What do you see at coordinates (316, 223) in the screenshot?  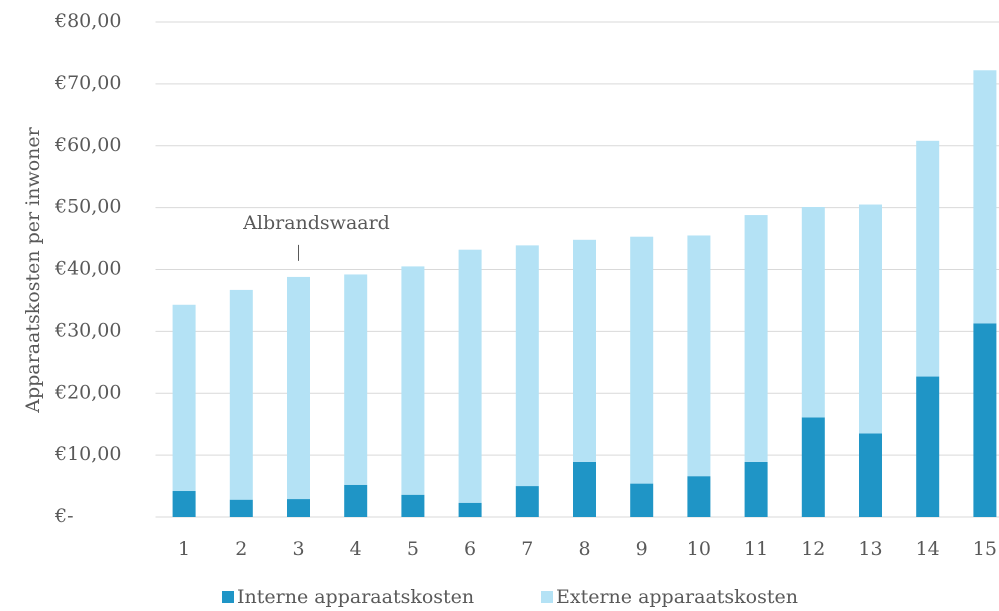 I see `annotation: Albrandswaard` at bounding box center [316, 223].